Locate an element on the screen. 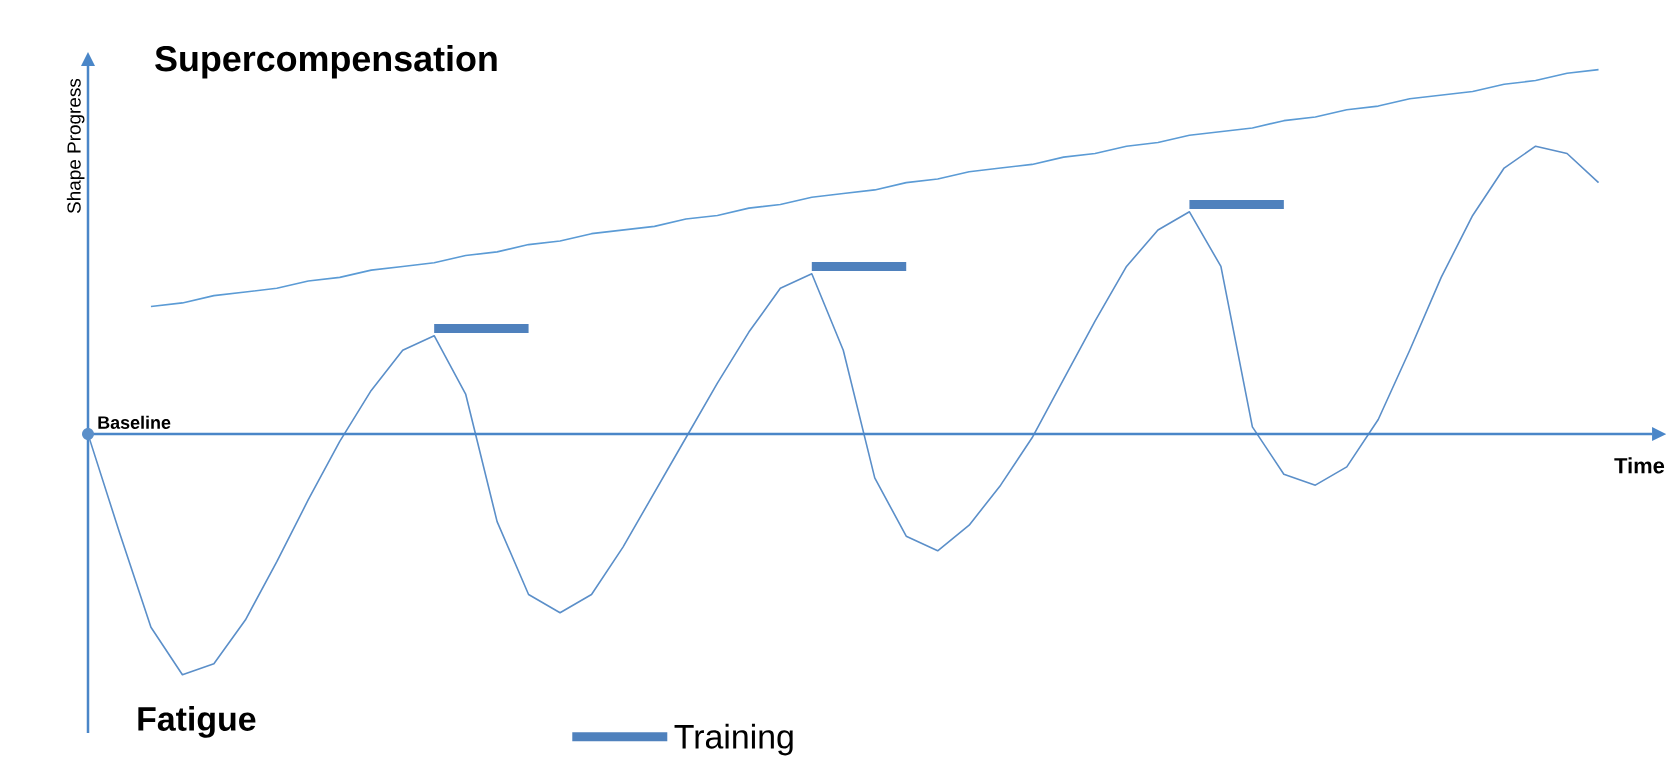 Image resolution: width=1666 pixels, height=761 pixels. legend-label: Training is located at coordinates (733, 739).